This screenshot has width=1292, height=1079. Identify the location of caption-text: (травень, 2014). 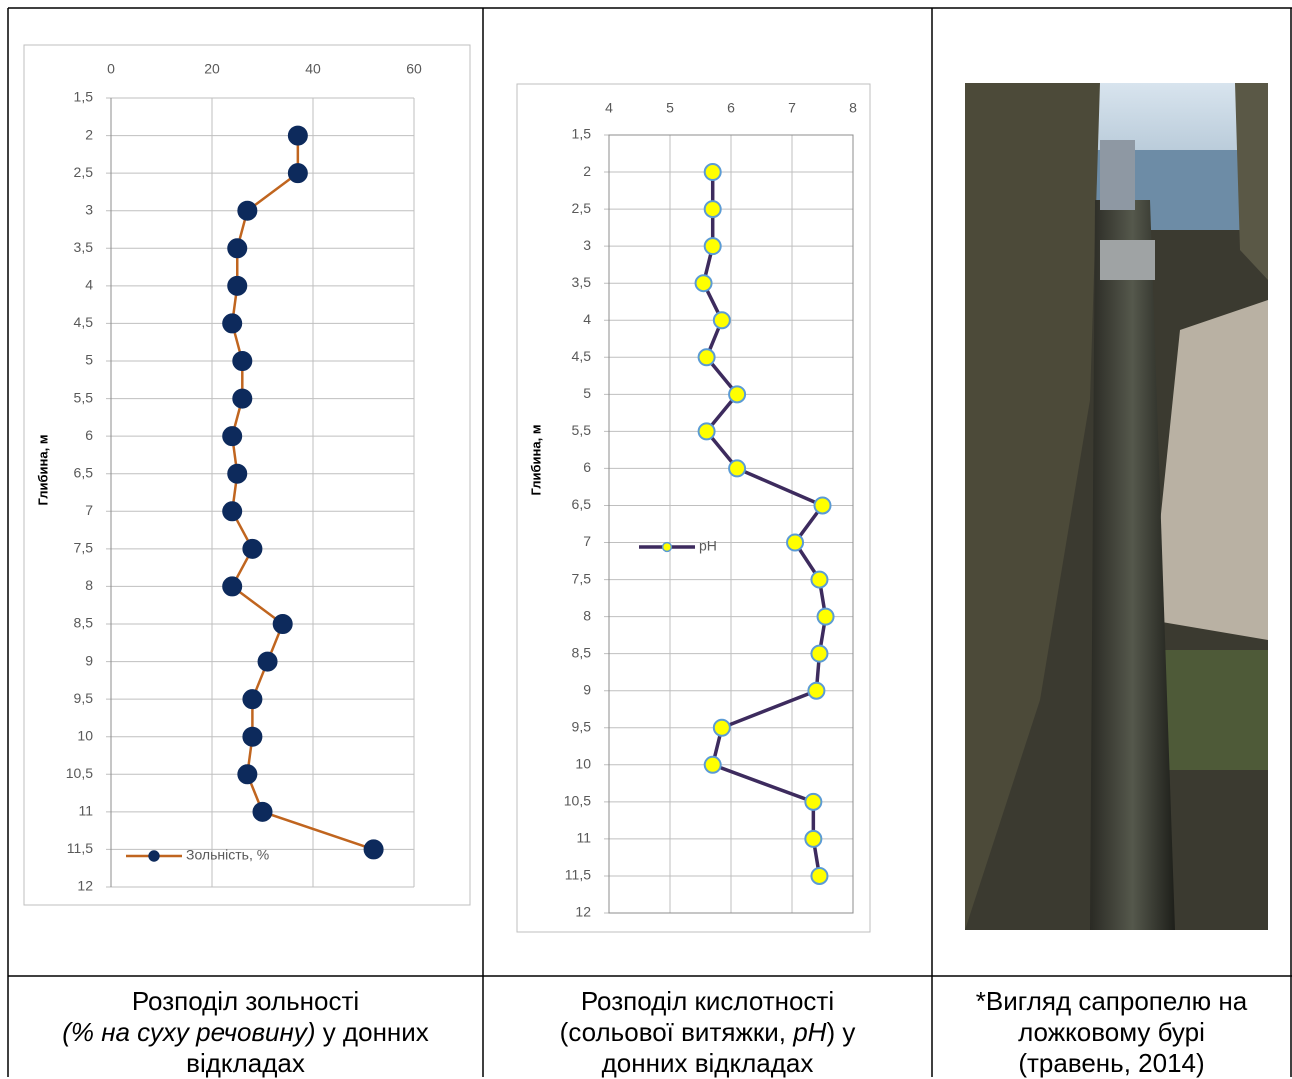
(1111, 1063).